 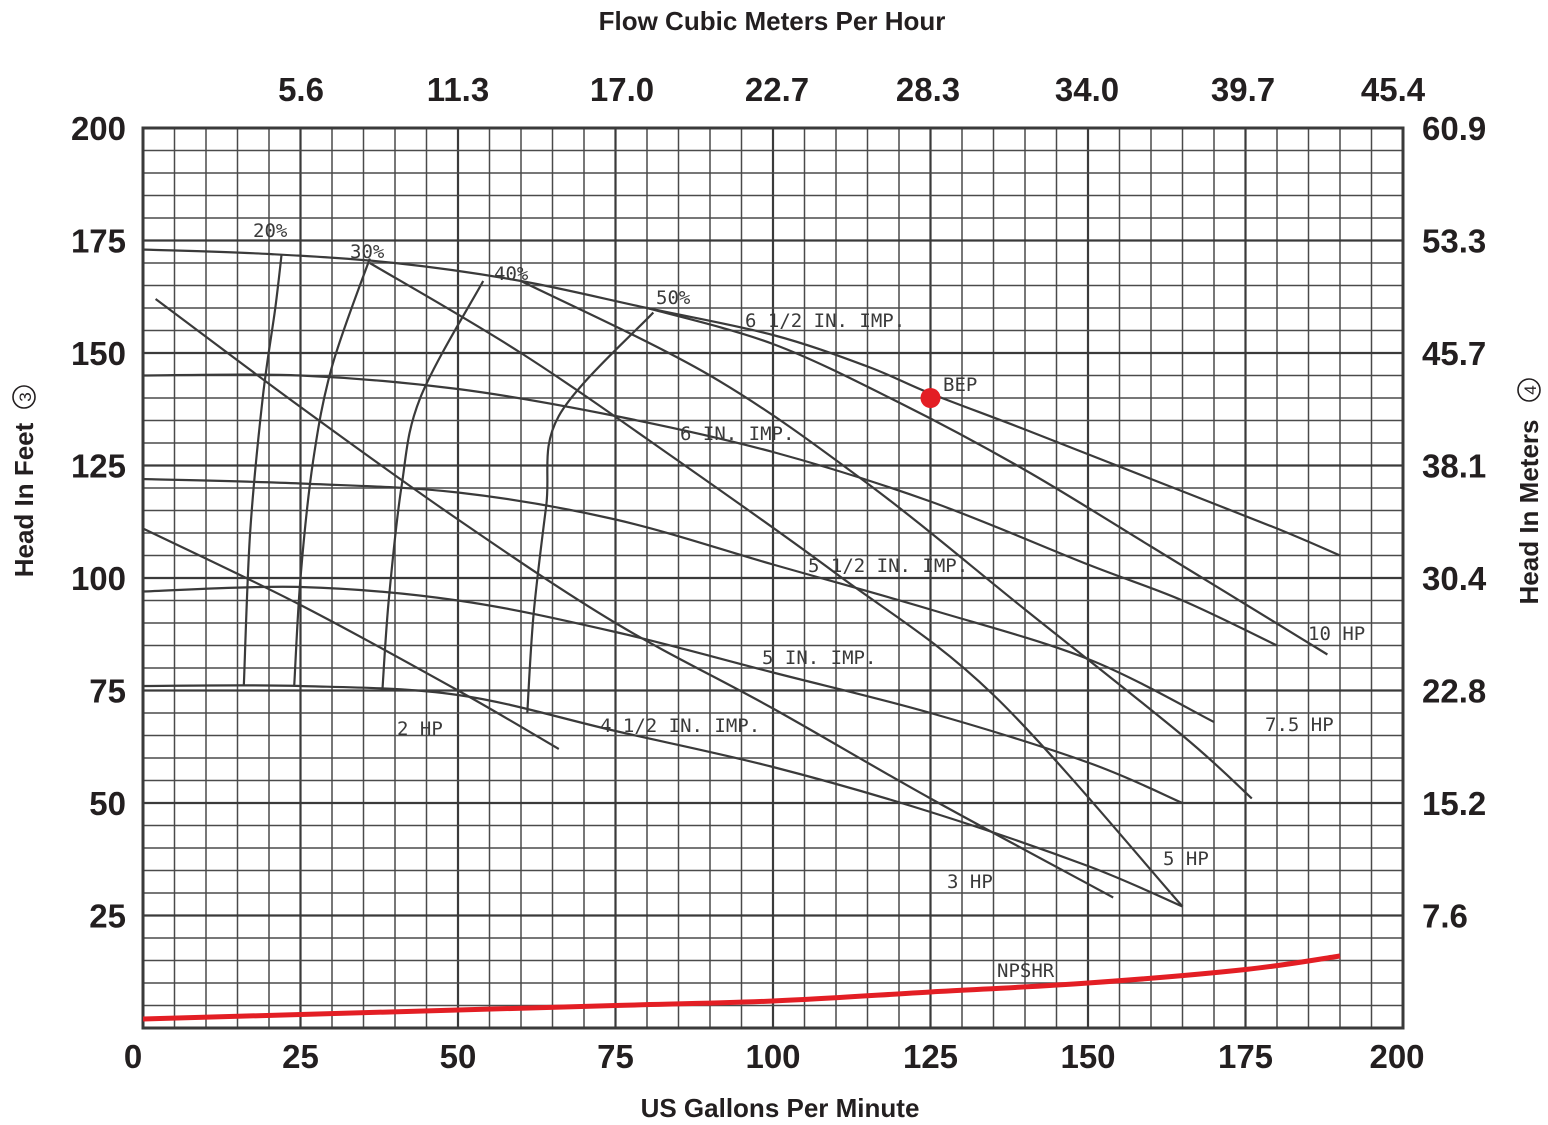 I want to click on x2-tick-label: 45.4, so click(x=1393, y=89).